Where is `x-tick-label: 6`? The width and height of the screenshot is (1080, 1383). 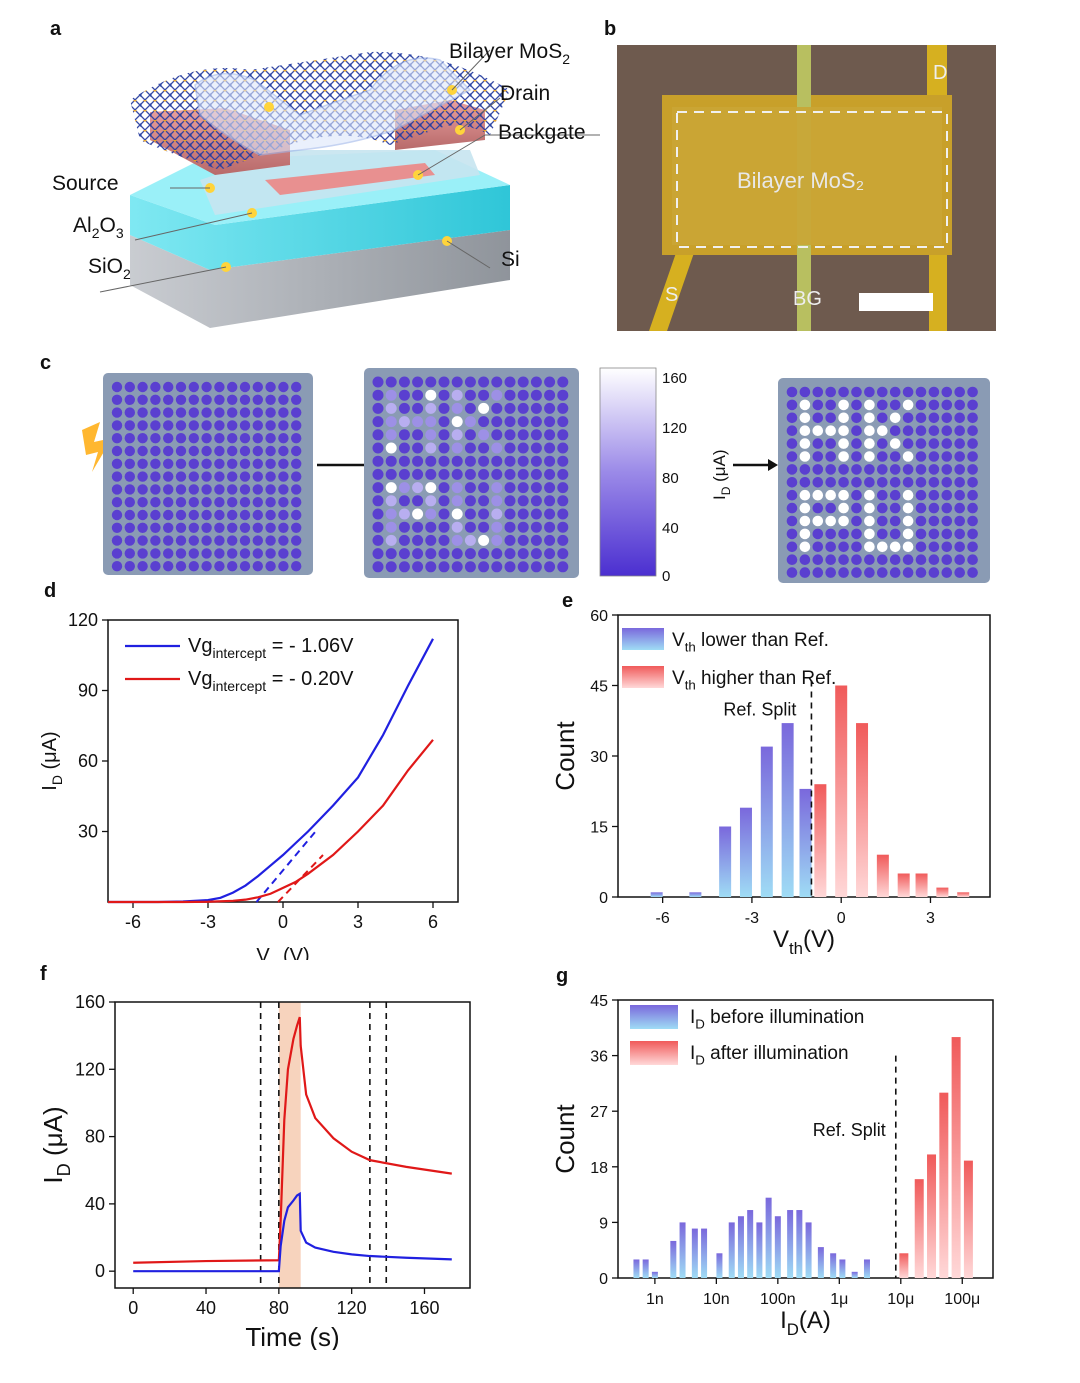 x-tick-label: 6 is located at coordinates (433, 922).